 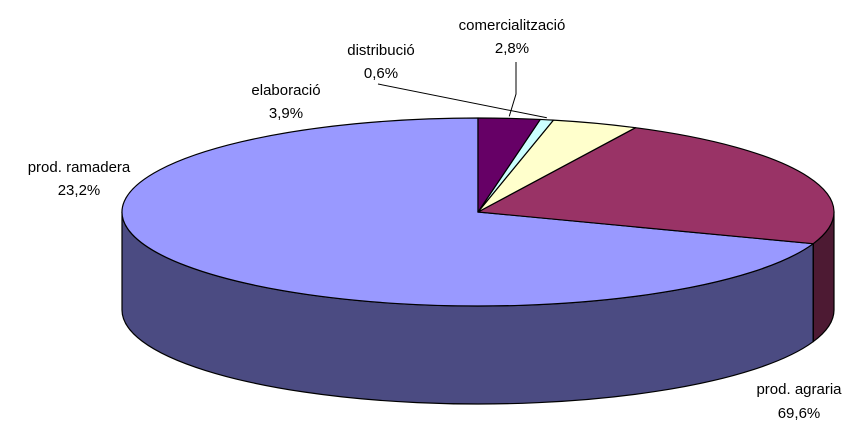 What do you see at coordinates (509, 165) in the screenshot?
I see `slice-comercialitzacio` at bounding box center [509, 165].